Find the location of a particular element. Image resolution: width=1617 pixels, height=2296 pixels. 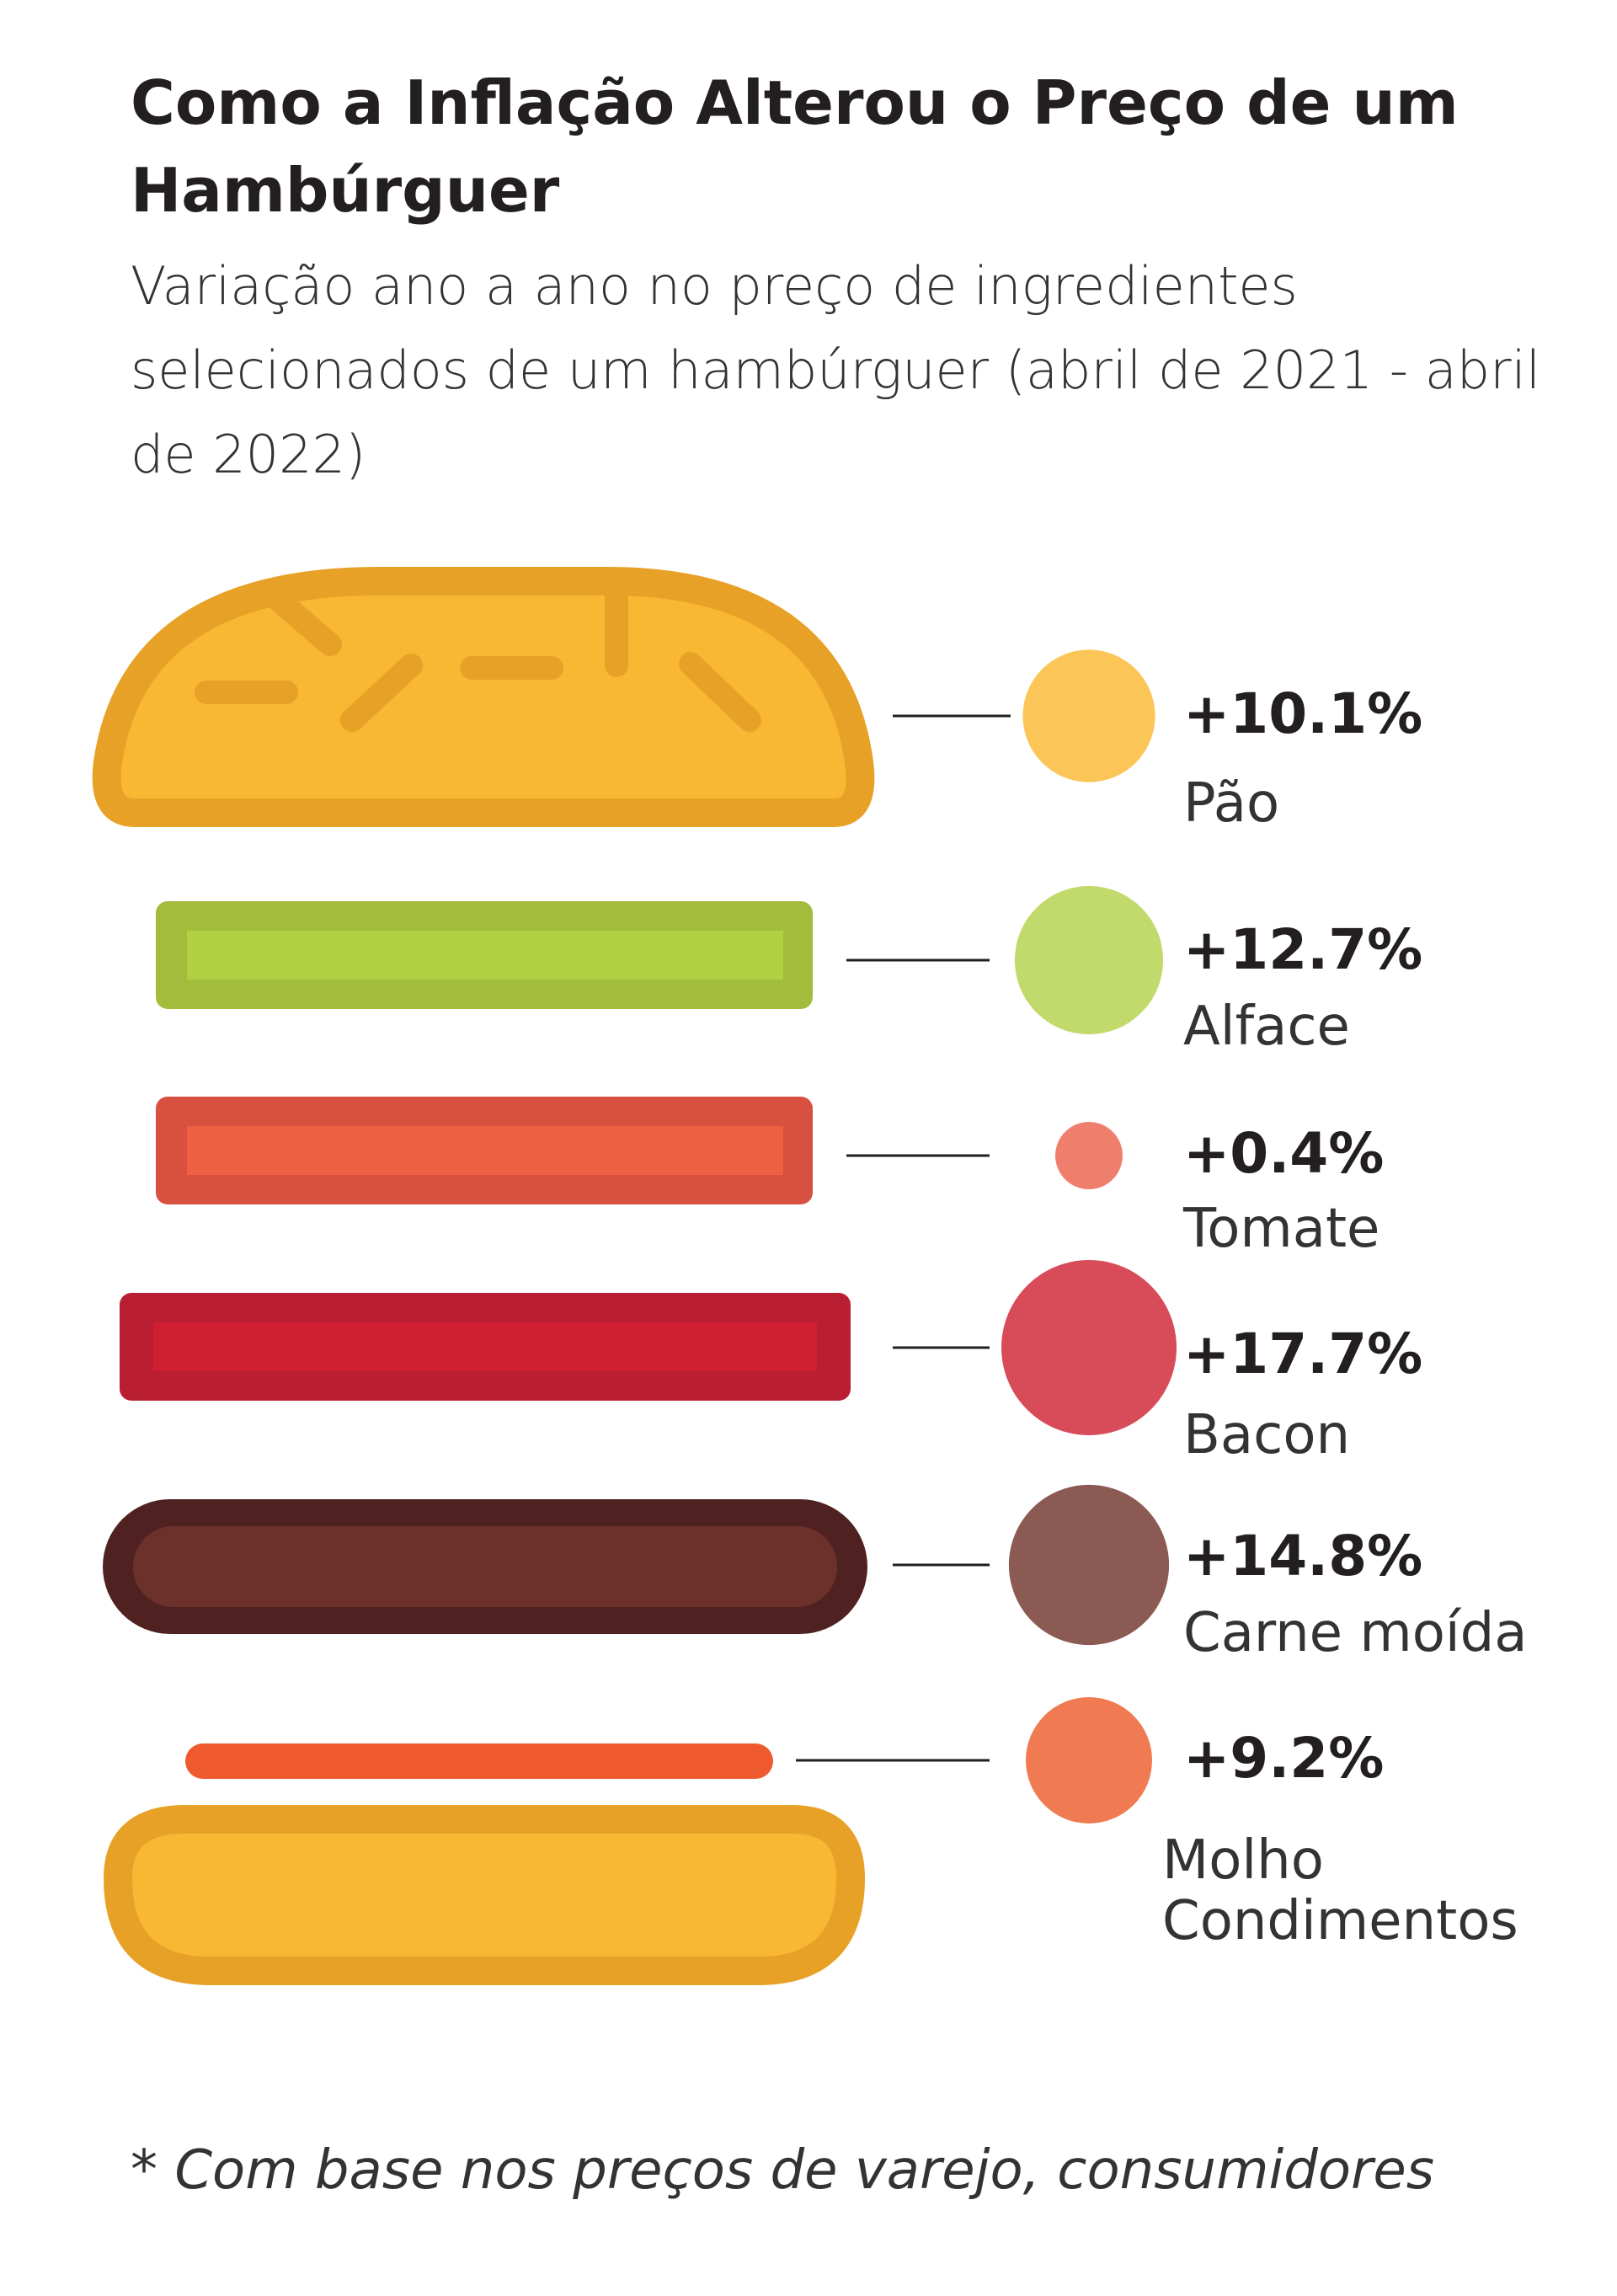

category-label: Carne moída is located at coordinates (1355, 1633).